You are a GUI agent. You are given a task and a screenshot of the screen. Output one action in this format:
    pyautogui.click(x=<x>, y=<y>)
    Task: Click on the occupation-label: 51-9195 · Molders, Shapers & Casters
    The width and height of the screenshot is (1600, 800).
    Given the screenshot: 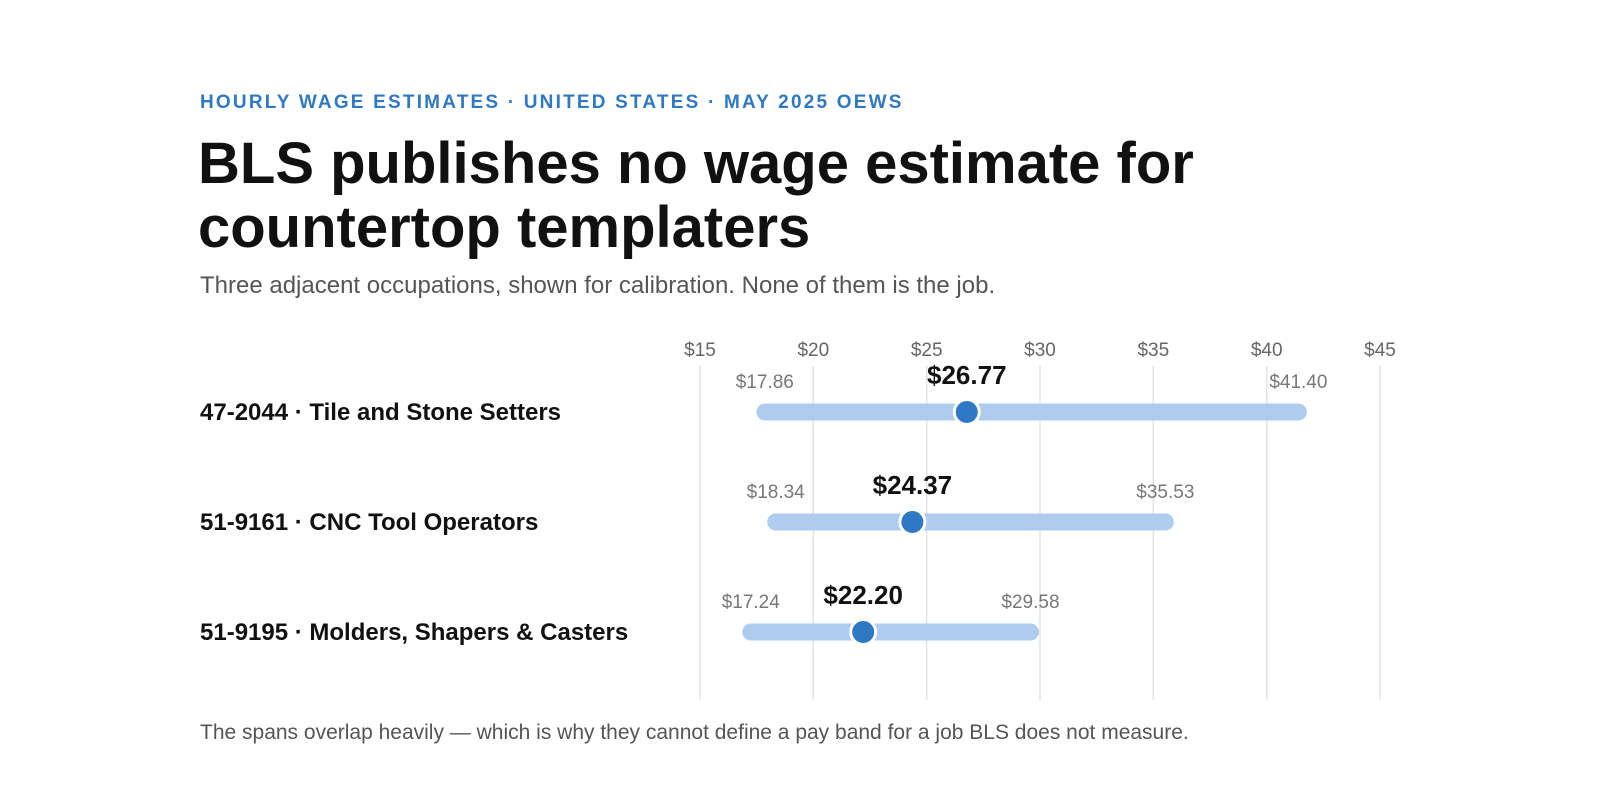 What is the action you would take?
    pyautogui.click(x=414, y=632)
    